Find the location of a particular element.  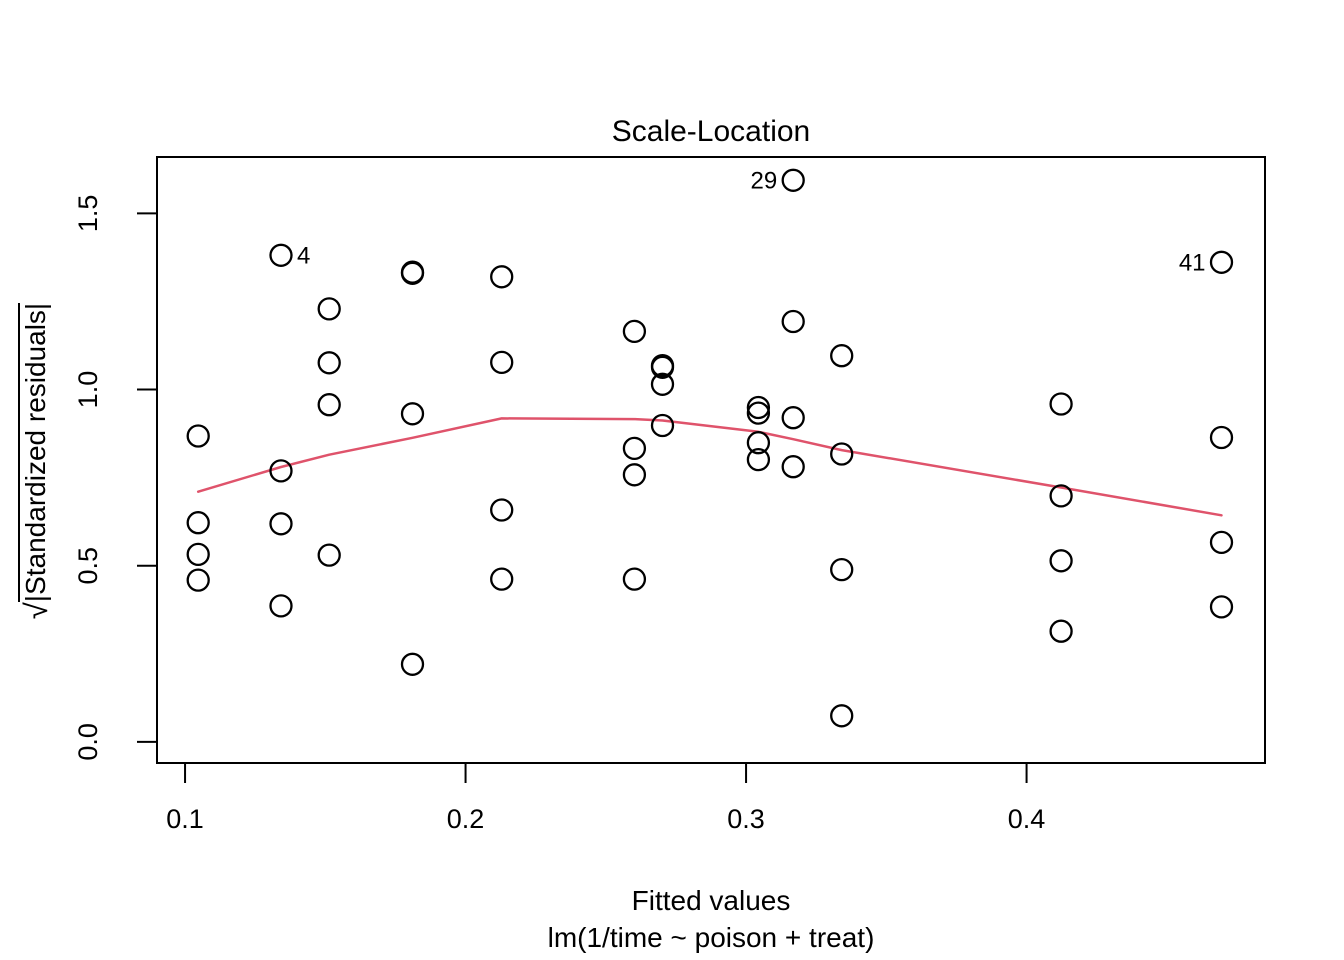

y-tick-label: 0.5 is located at coordinates (88, 566).